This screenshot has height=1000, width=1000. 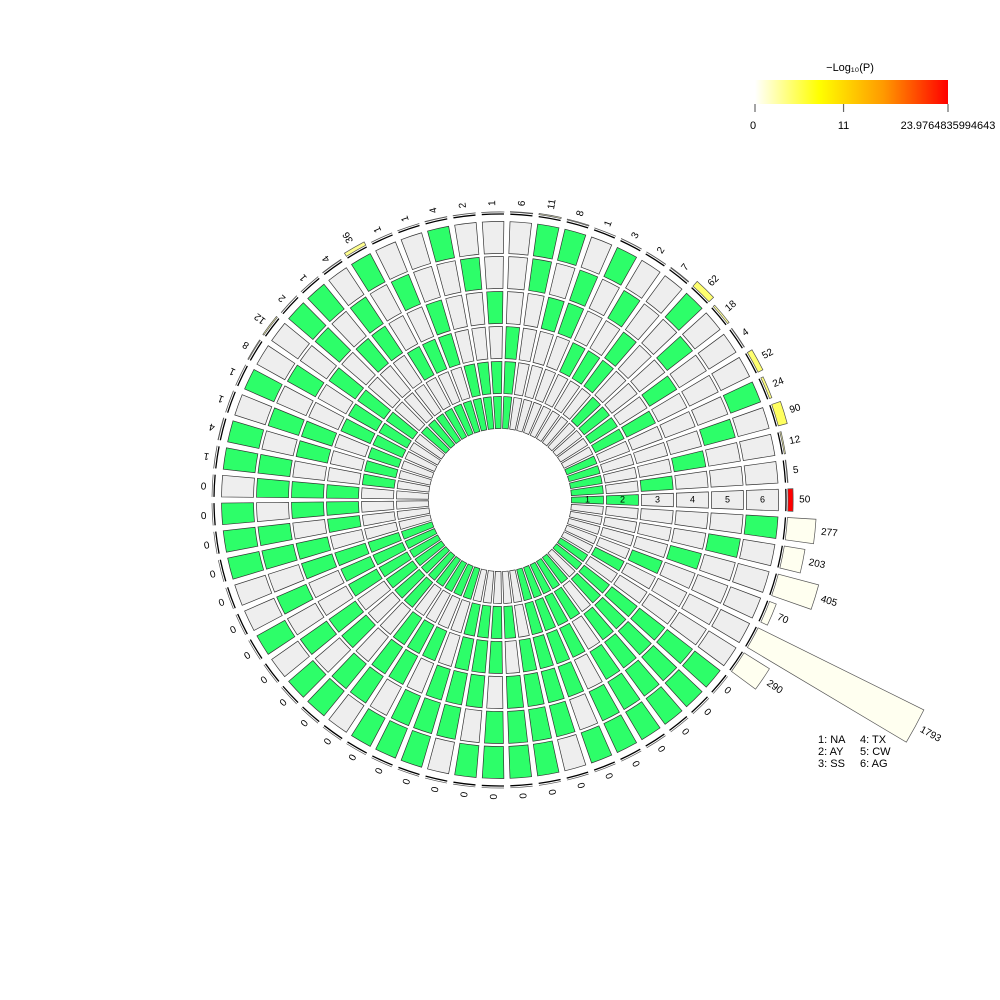 What do you see at coordinates (774, 687) in the screenshot?
I see `count-label: 290` at bounding box center [774, 687].